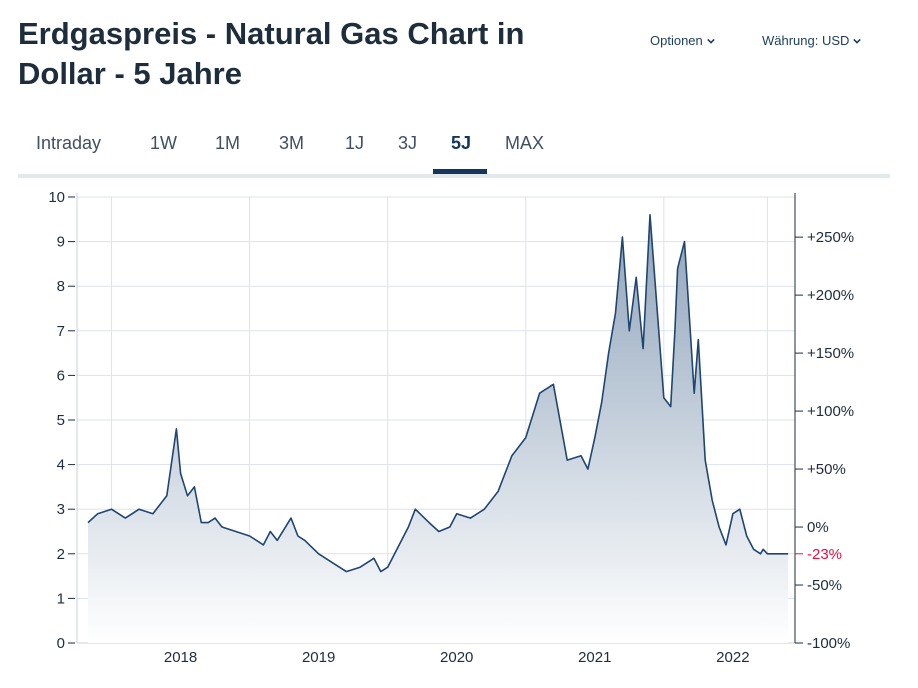 This screenshot has height=688, width=918. I want to click on right-axis-tick-label: +150%, so click(830, 353).